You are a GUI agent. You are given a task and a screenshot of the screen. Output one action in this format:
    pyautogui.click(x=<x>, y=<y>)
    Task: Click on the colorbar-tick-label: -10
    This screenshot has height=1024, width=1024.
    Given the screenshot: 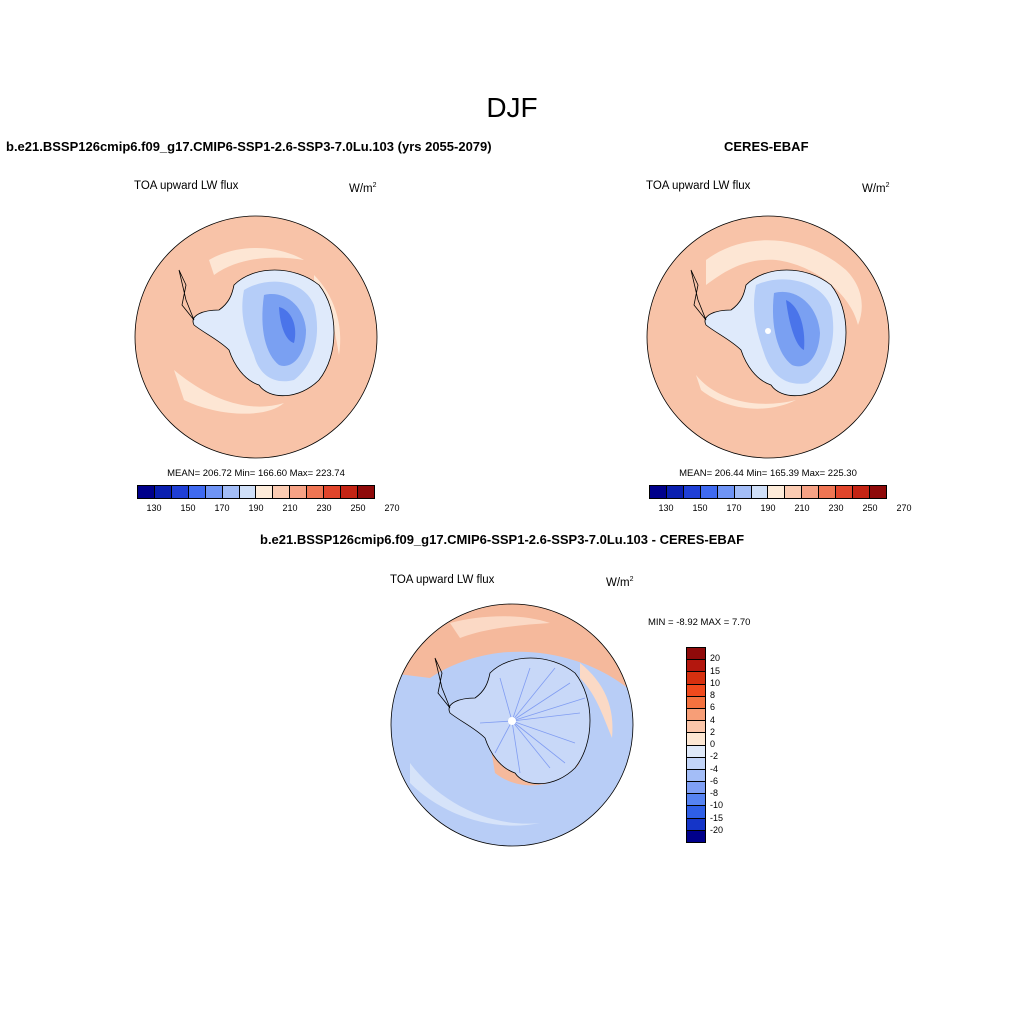 What is the action you would take?
    pyautogui.click(x=717, y=805)
    